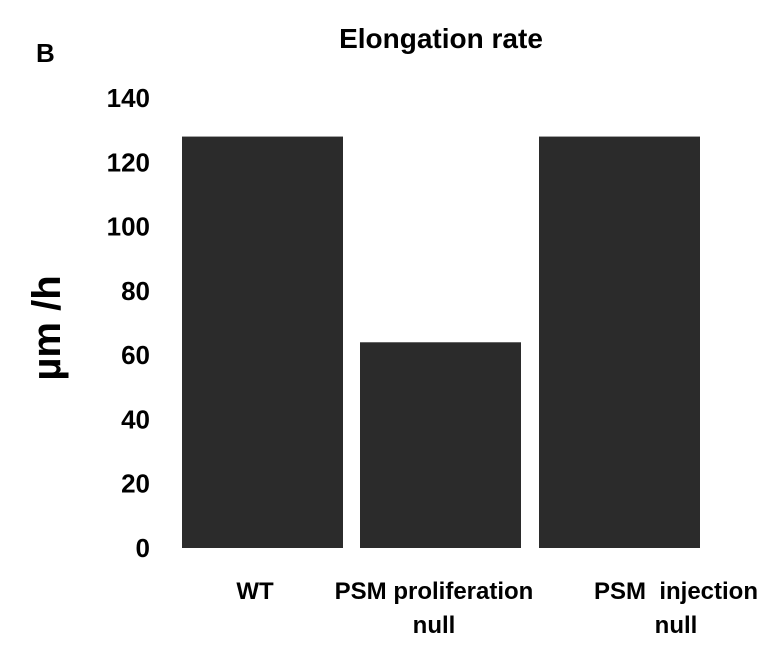 This screenshot has height=645, width=777. What do you see at coordinates (676, 608) in the screenshot?
I see `x-tick-label: PSM injection null` at bounding box center [676, 608].